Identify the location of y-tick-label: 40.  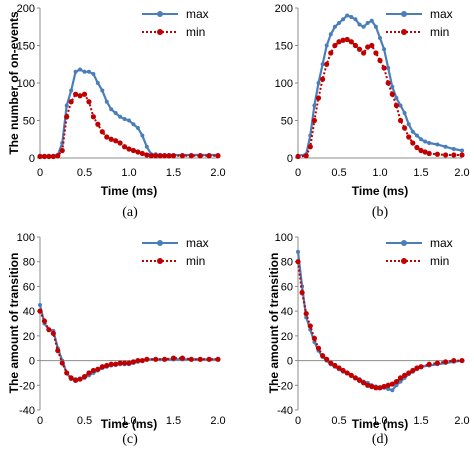
(287, 312).